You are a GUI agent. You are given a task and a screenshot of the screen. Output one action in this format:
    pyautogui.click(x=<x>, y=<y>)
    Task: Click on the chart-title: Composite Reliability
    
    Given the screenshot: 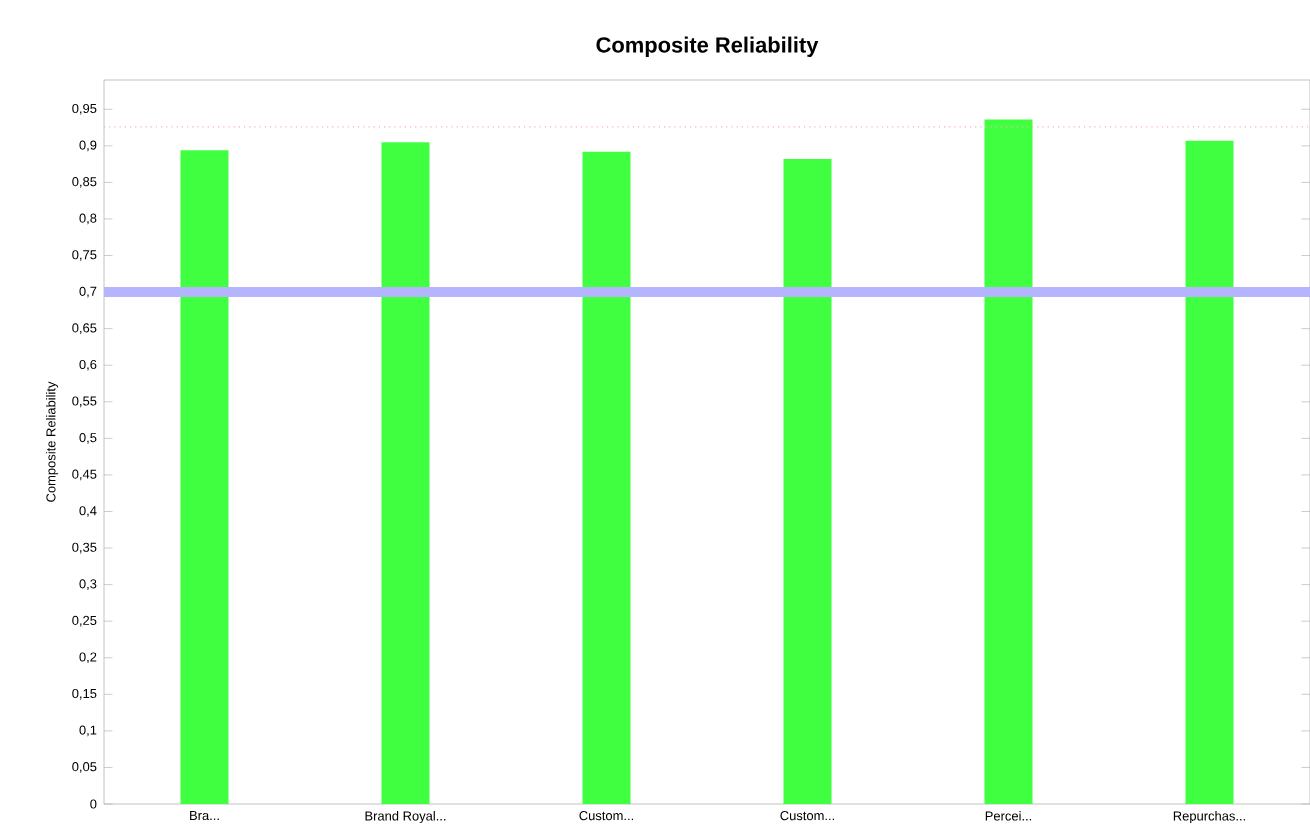 What is the action you would take?
    pyautogui.click(x=707, y=46)
    